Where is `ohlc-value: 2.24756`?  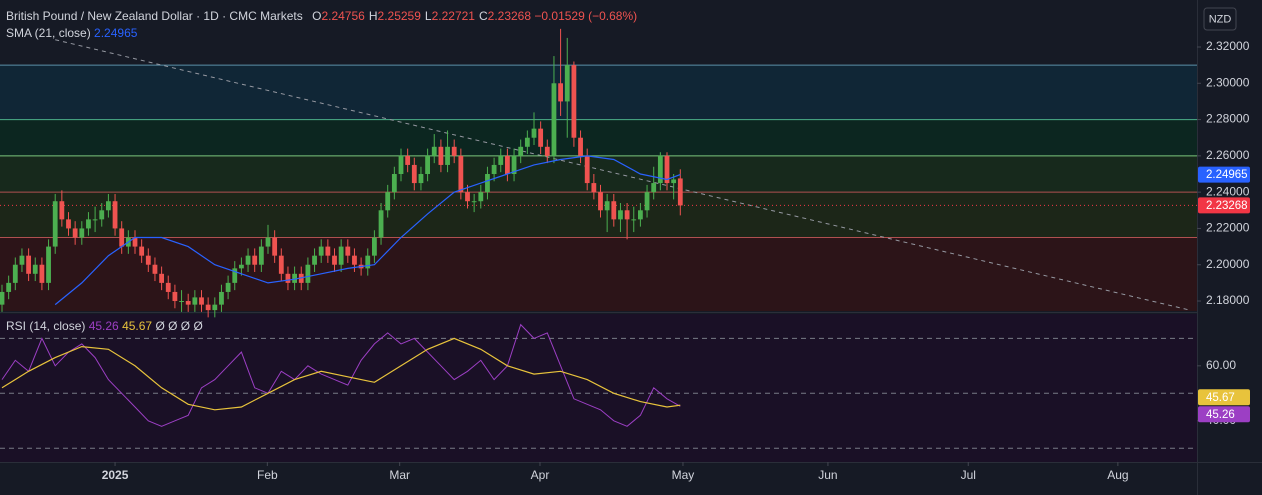 ohlc-value: 2.24756 is located at coordinates (343, 16).